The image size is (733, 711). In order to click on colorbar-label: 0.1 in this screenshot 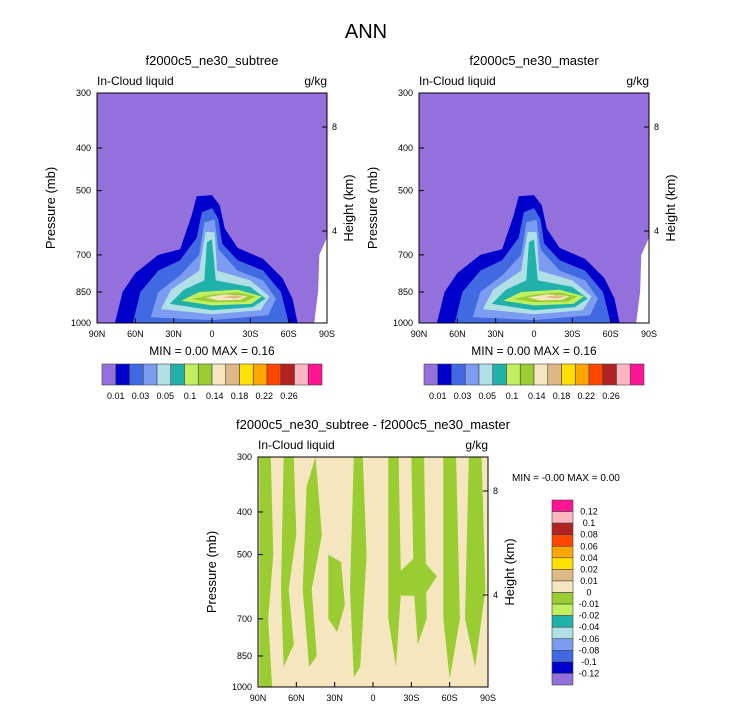, I will do `click(589, 523)`.